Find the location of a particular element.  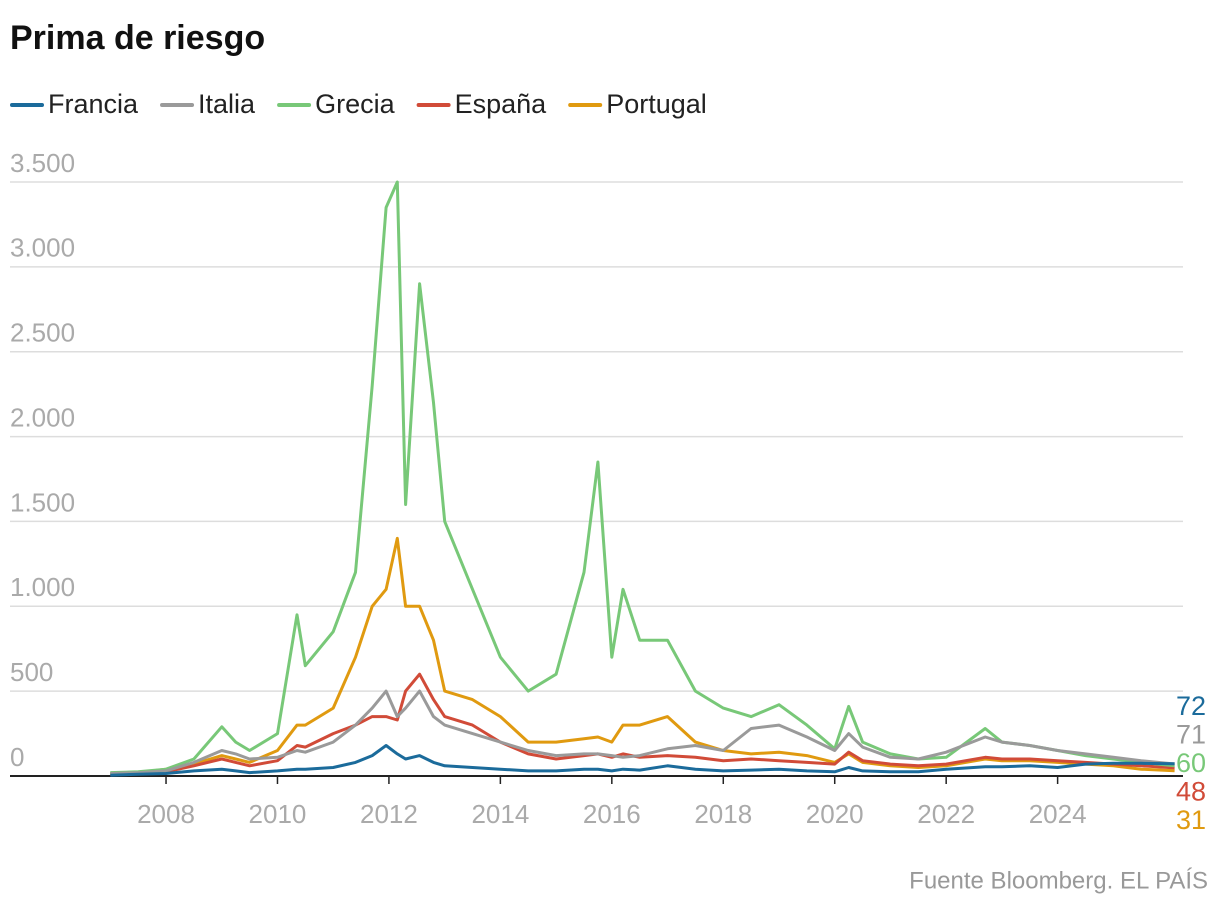

y-tick-label: 1.000 is located at coordinates (42, 587).